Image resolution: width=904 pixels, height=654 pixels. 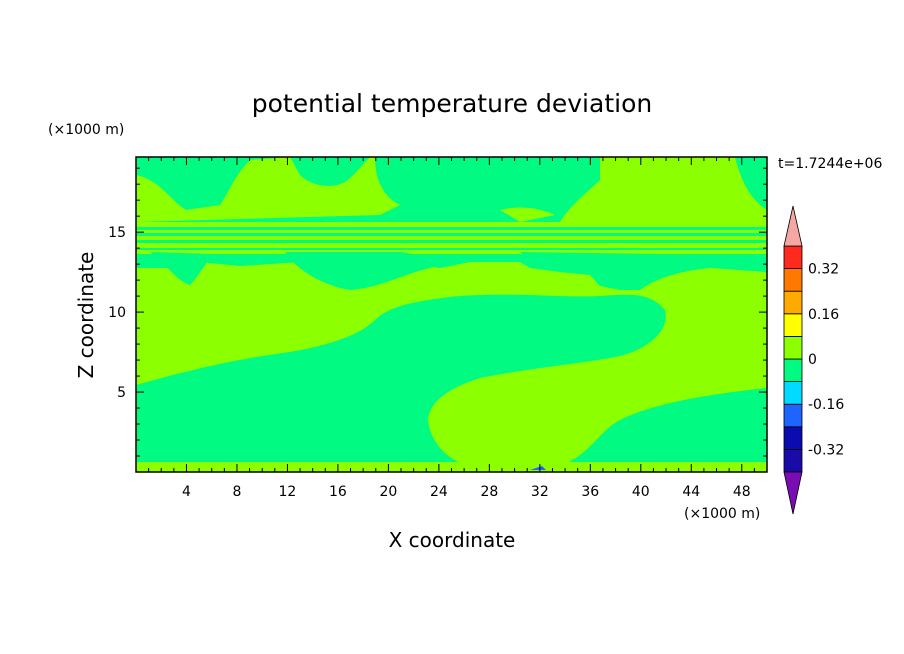 What do you see at coordinates (117, 233) in the screenshot?
I see `y-tick-label: 15` at bounding box center [117, 233].